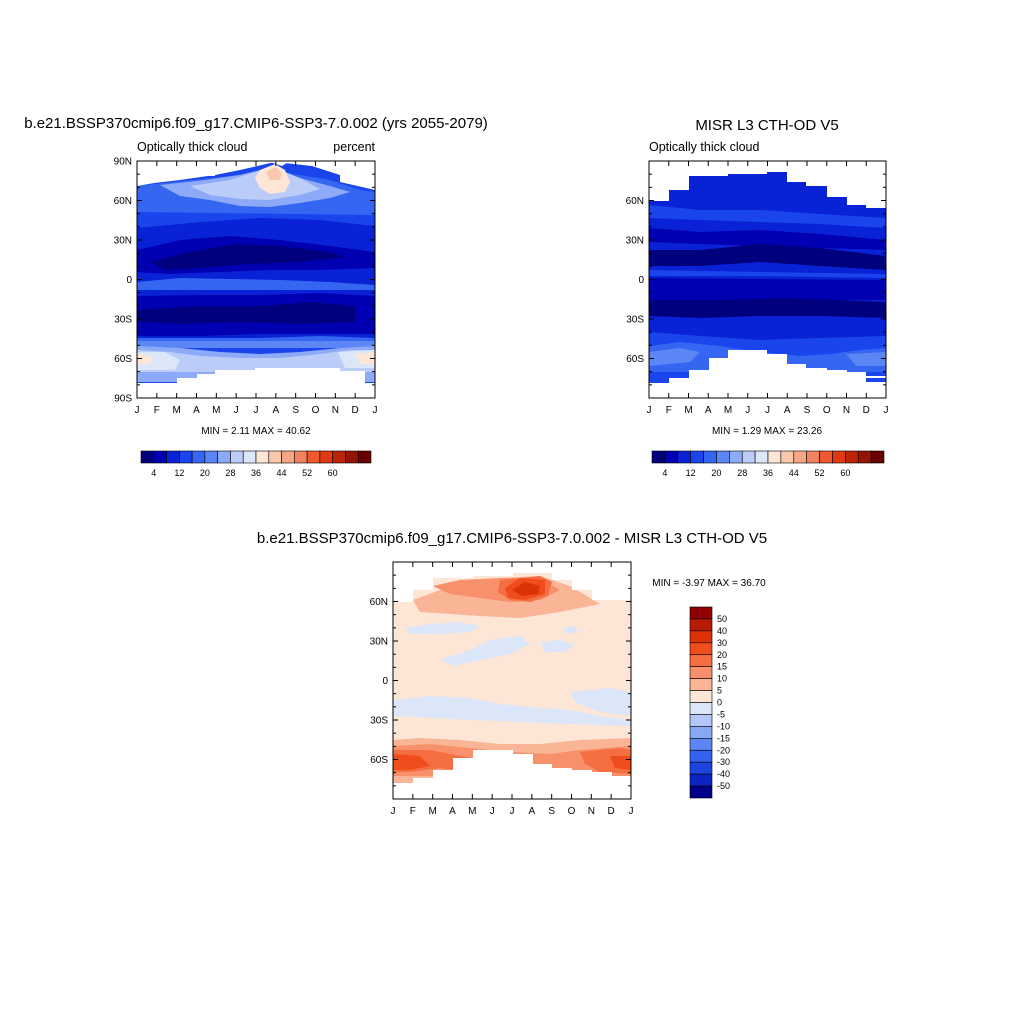  I want to click on colorbar-label: -40, so click(723, 774).